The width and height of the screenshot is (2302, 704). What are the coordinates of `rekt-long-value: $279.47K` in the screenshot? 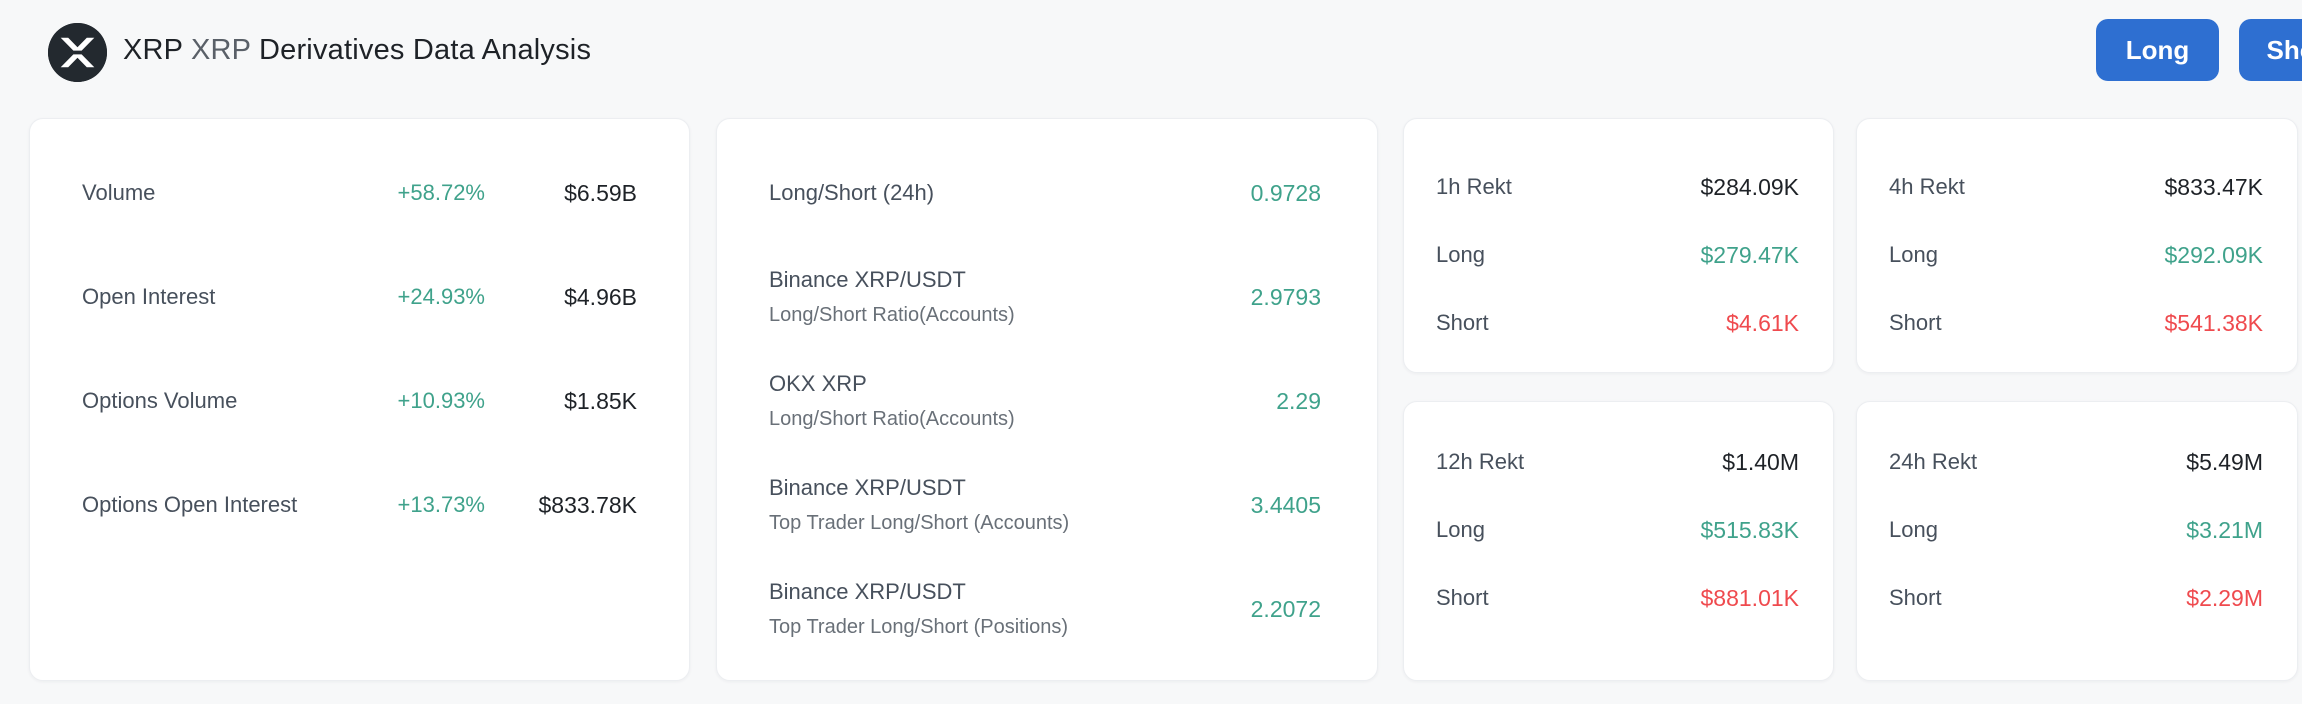 It's located at (1749, 254).